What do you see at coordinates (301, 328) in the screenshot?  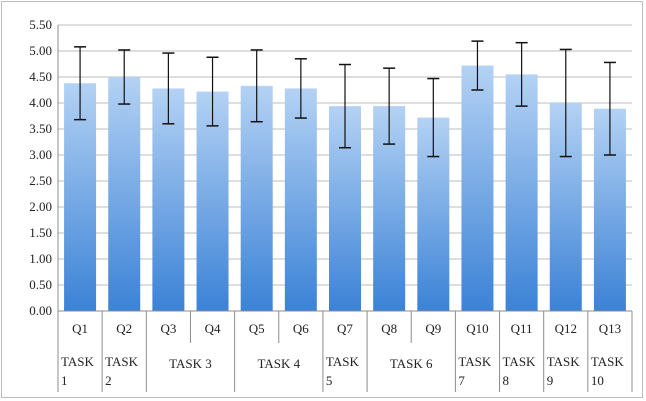 I see `question-label: Q6` at bounding box center [301, 328].